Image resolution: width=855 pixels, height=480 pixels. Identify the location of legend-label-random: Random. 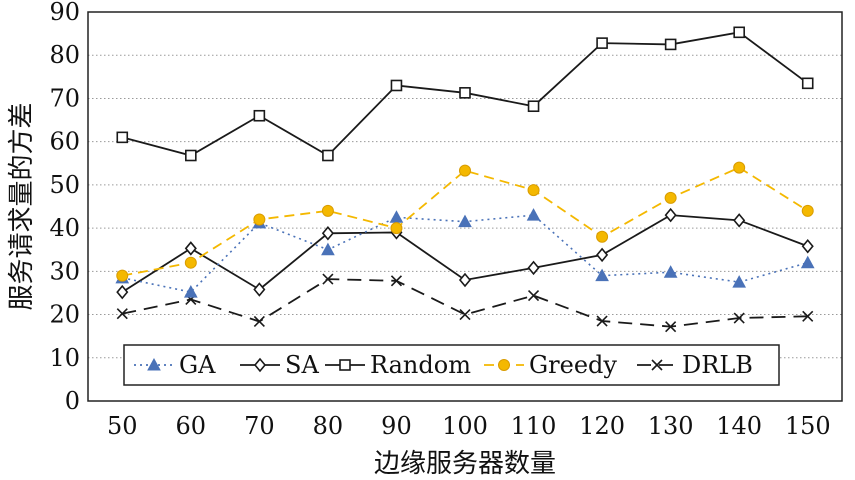
(420, 365).